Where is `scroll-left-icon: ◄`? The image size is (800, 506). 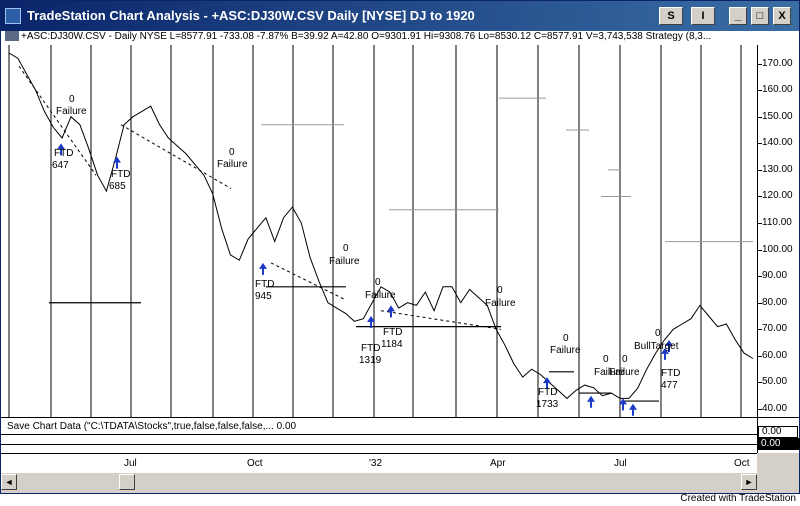
scroll-left-icon: ◄ is located at coordinates (9, 482).